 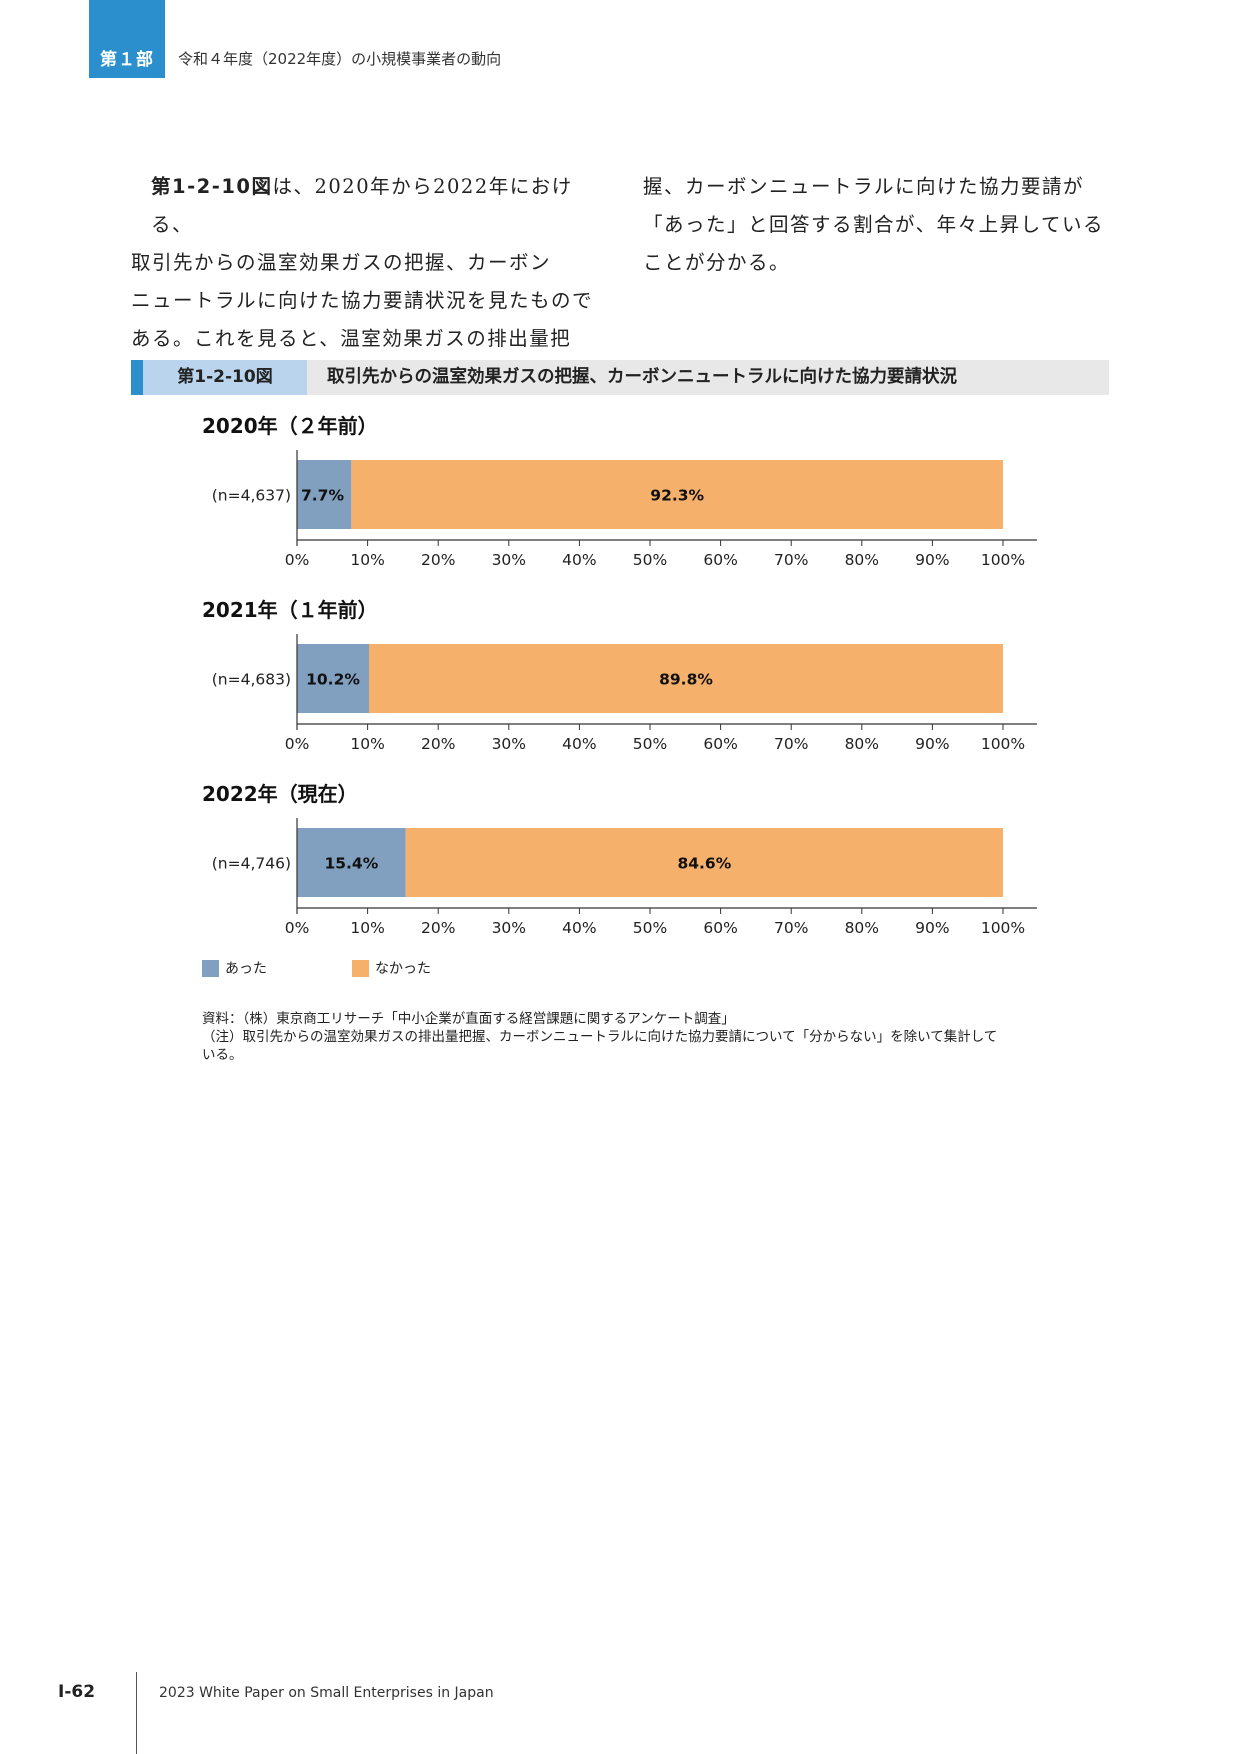 What do you see at coordinates (360, 968) in the screenshot?
I see `legend-swatch-nakatta` at bounding box center [360, 968].